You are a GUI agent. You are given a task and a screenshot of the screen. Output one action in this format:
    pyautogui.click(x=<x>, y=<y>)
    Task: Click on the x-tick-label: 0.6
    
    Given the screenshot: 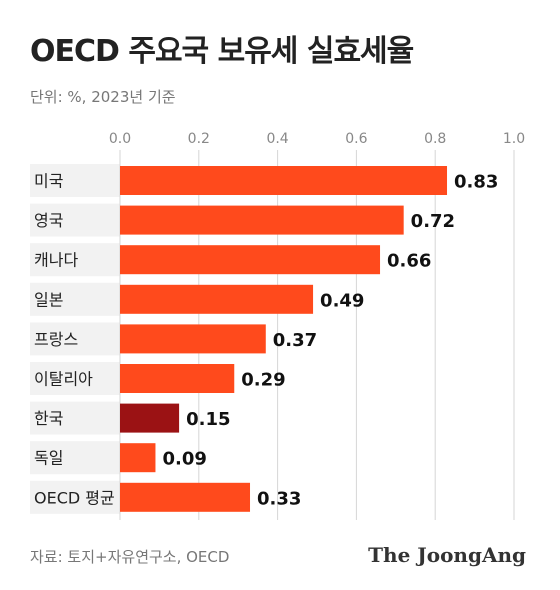 What is the action you would take?
    pyautogui.click(x=356, y=139)
    